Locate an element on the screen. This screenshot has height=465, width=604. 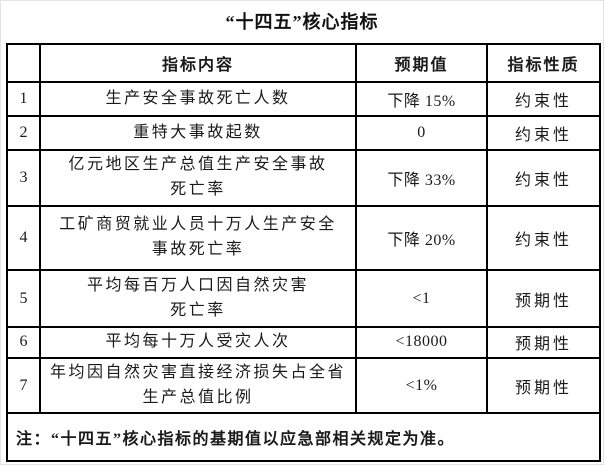
row-index: 7 is located at coordinates (23, 385).